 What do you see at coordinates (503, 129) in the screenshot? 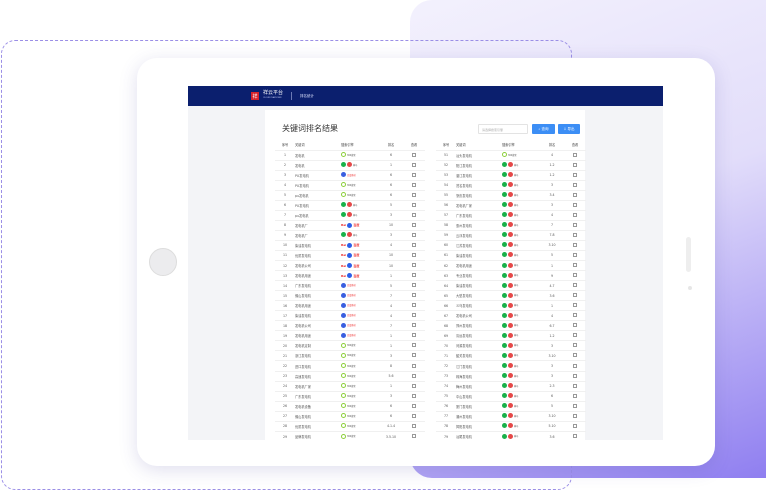
I see `engine-select: 请选择搜索引擎` at bounding box center [503, 129].